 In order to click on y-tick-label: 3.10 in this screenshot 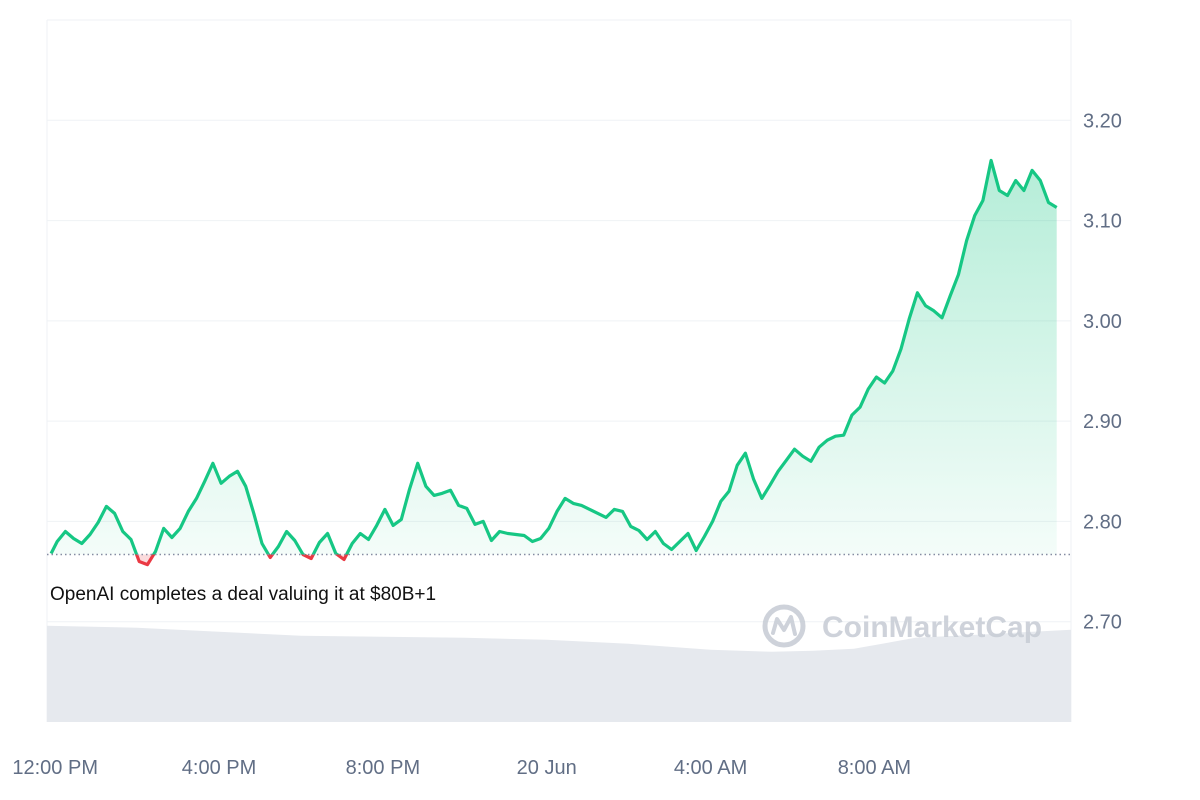, I will do `click(1102, 222)`.